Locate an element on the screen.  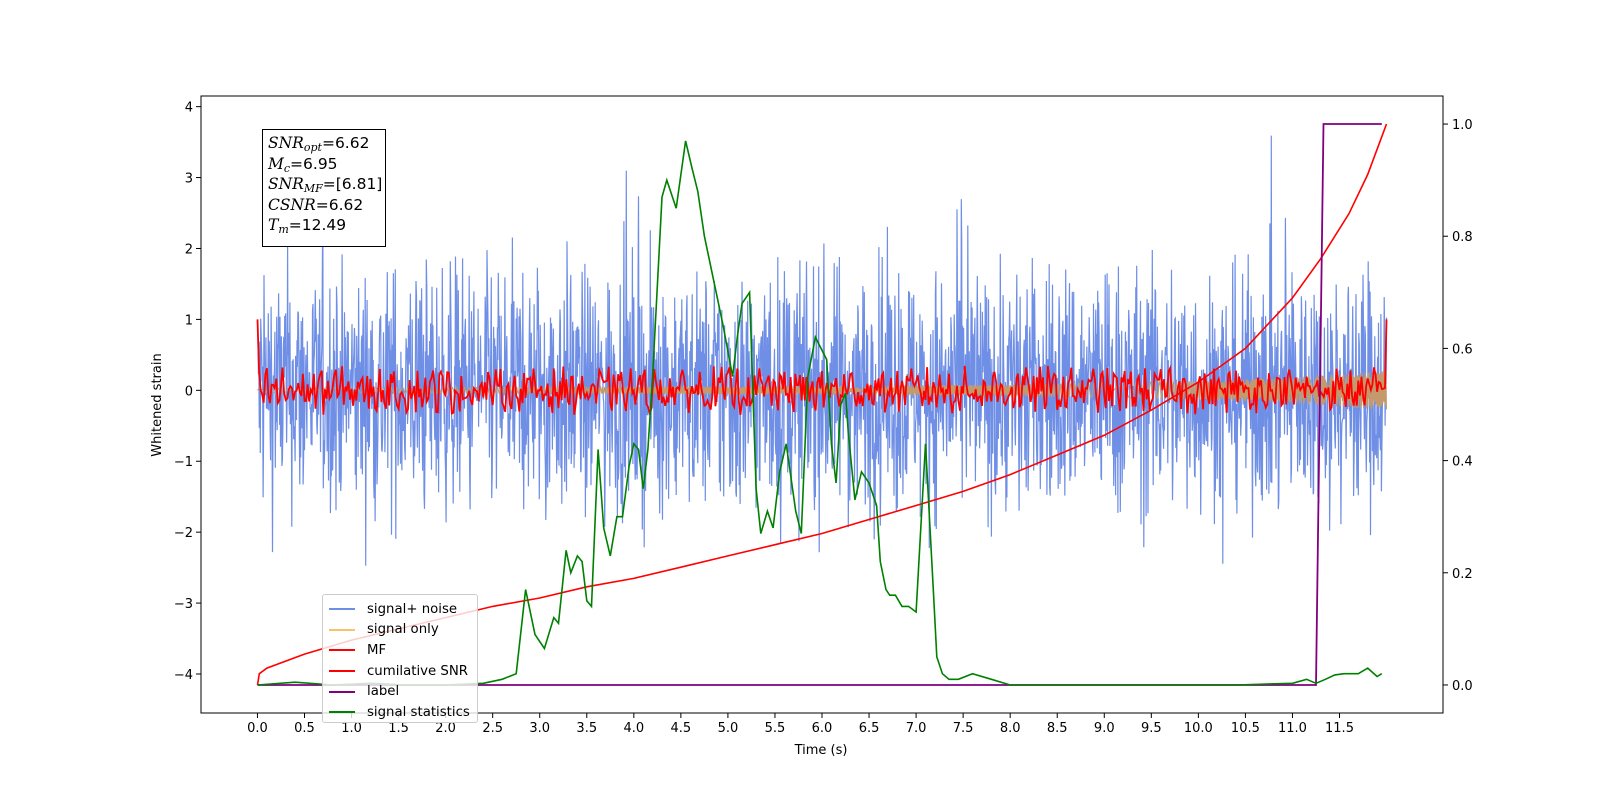
csnr-row: CSNR=6.62 is located at coordinates (316, 204).